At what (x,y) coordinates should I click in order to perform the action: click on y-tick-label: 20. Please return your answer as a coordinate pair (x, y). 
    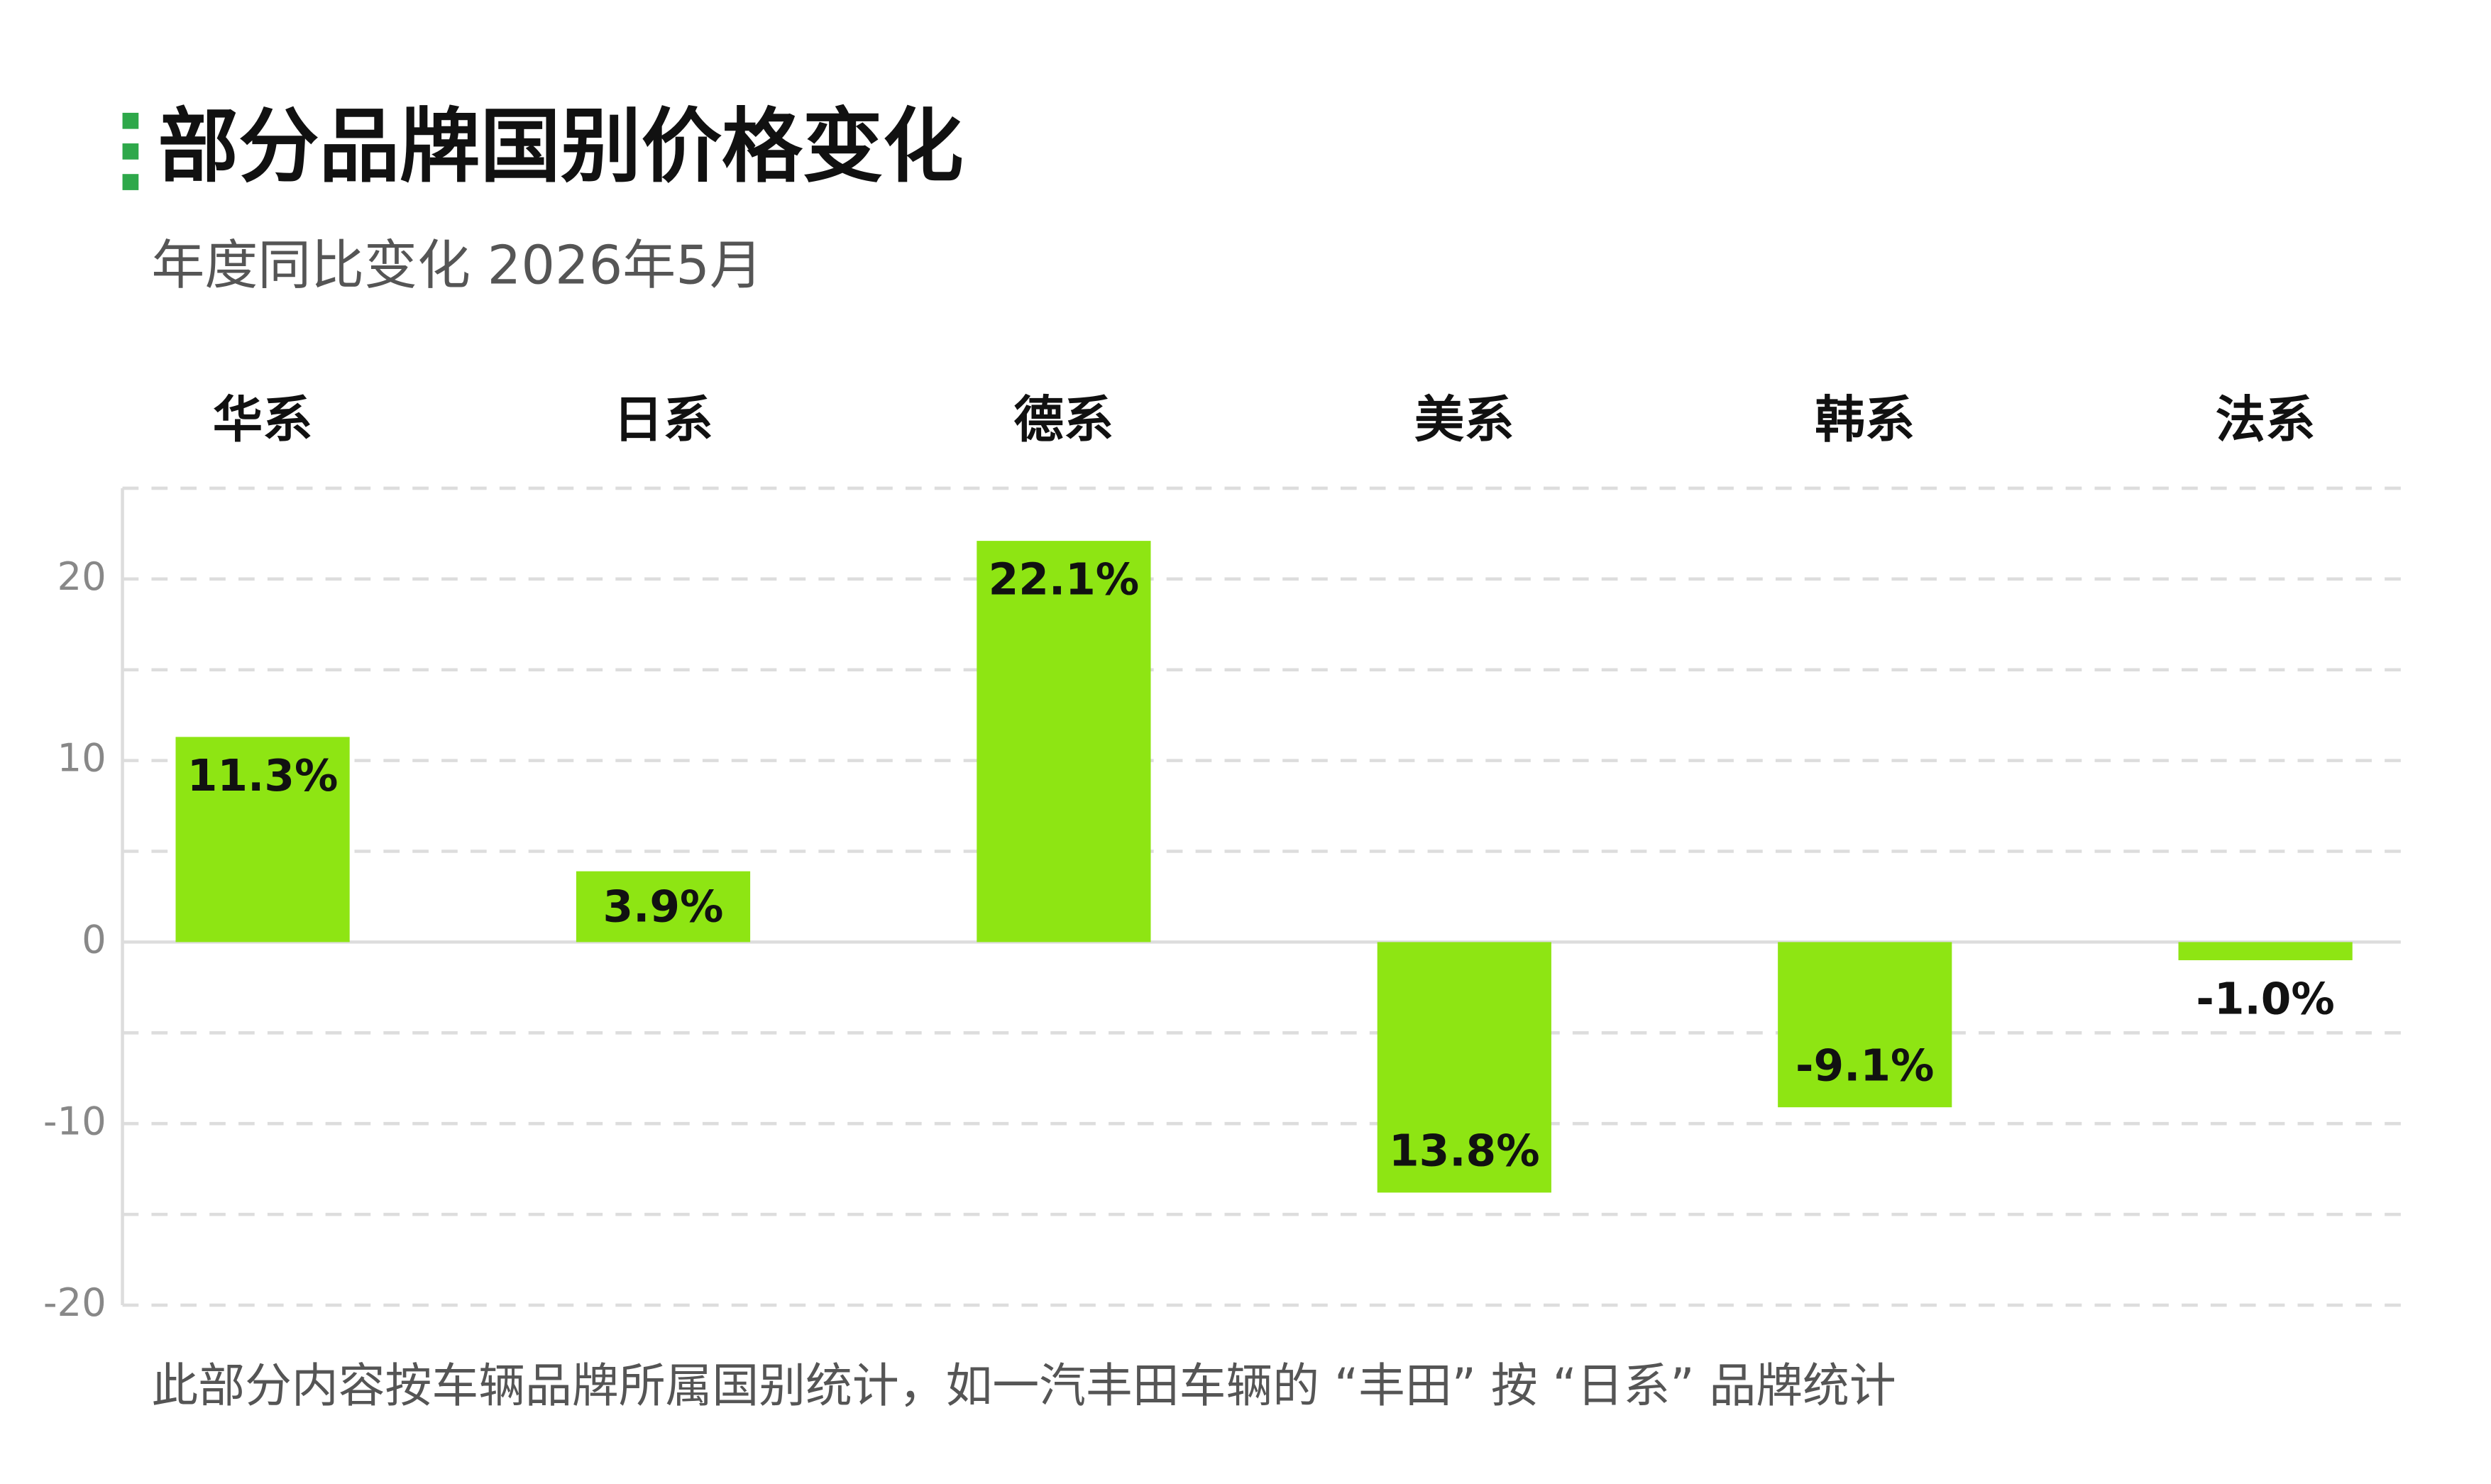
    Looking at the image, I should click on (81, 576).